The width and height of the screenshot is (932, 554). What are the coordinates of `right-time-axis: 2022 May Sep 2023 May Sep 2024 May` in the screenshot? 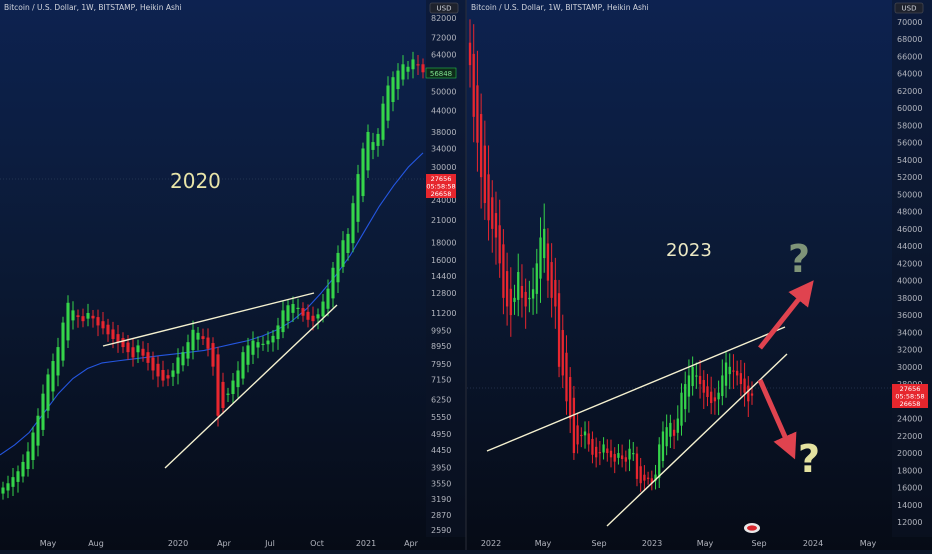 It's located at (679, 543).